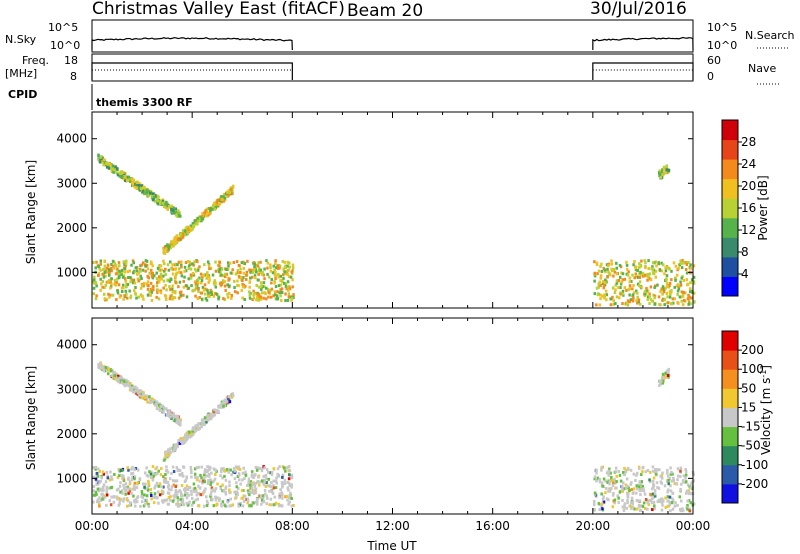  Describe the element at coordinates (192, 526) in the screenshot. I see `x-tick-label: 04:00` at that location.